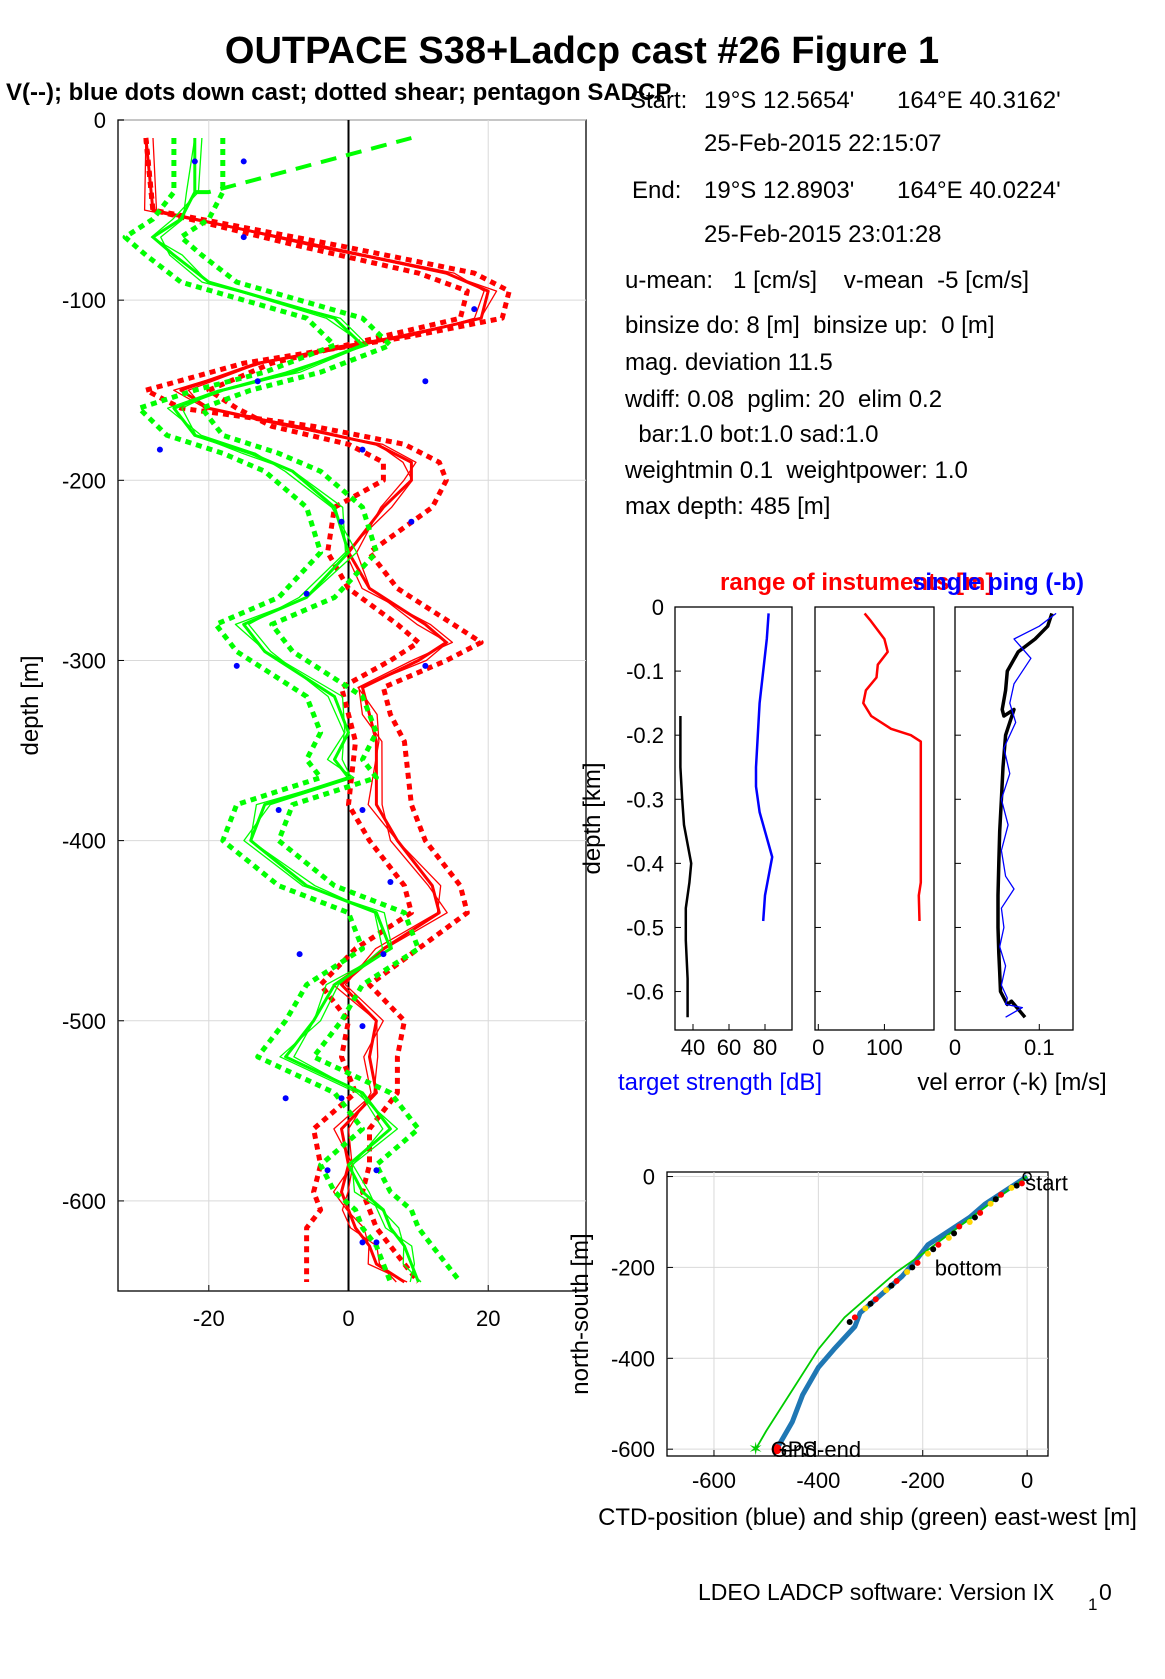 The width and height of the screenshot is (1165, 1679). What do you see at coordinates (633, 1267) in the screenshot?
I see `y-tick-label: -200` at bounding box center [633, 1267].